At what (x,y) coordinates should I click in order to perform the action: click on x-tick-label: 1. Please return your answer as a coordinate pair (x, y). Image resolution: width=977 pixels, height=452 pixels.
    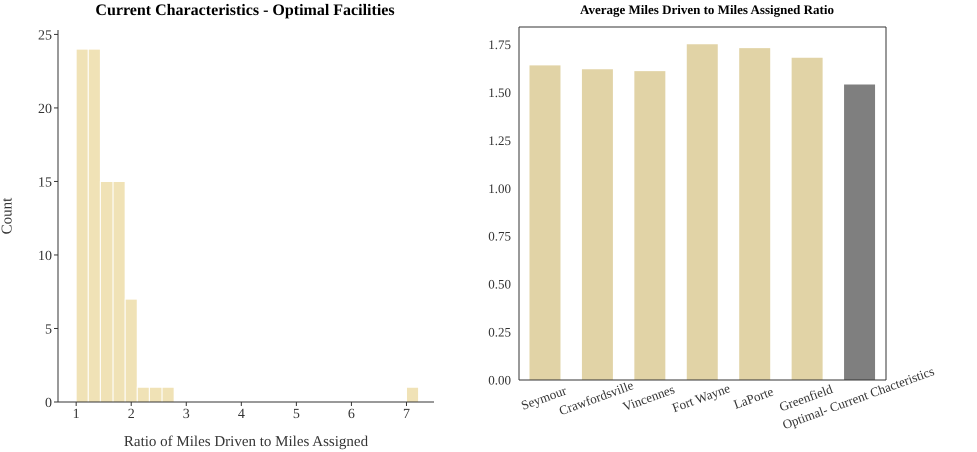
    Looking at the image, I should click on (76, 414).